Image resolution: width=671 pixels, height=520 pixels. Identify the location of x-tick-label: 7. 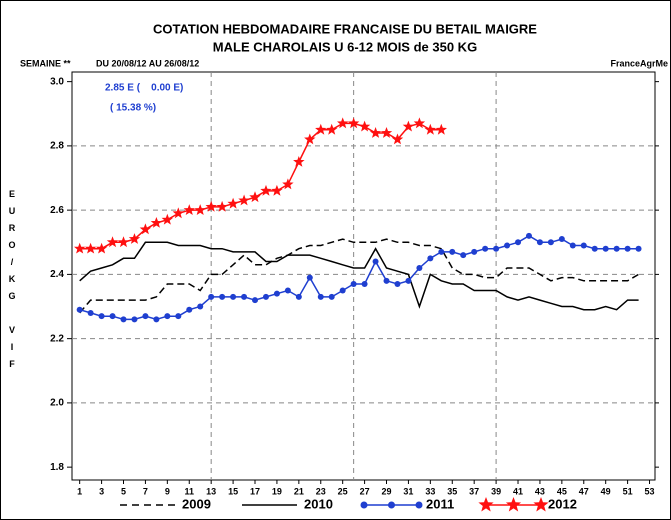
(145, 491).